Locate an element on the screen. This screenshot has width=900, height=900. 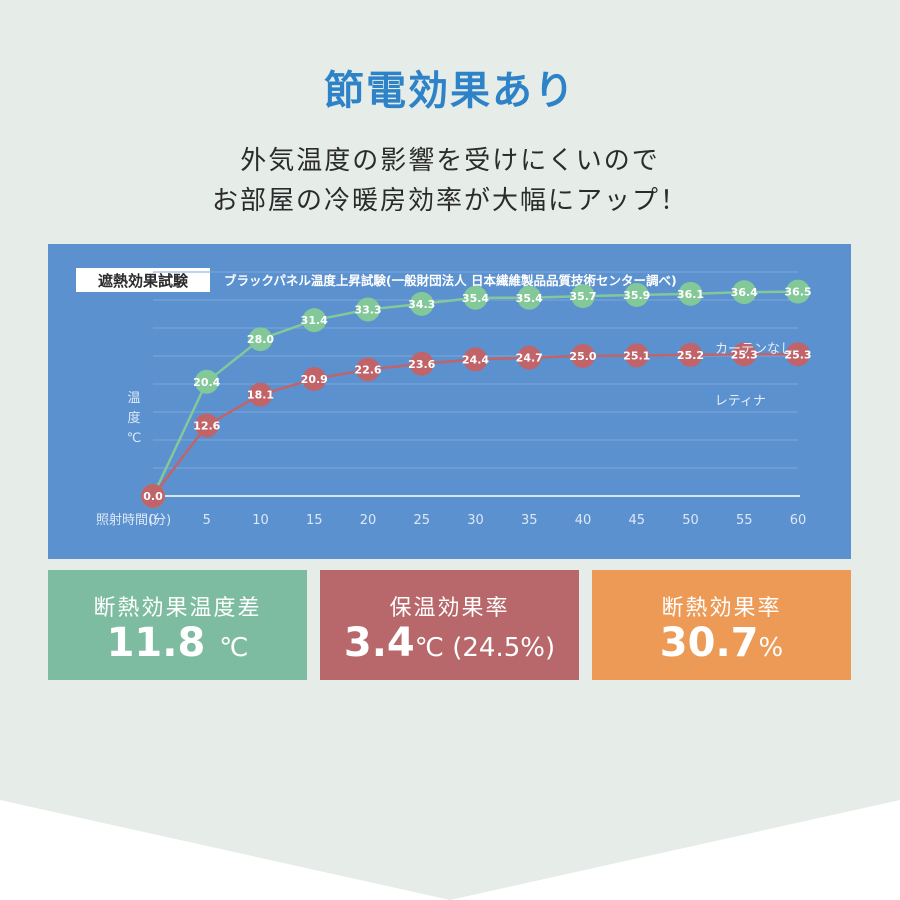
data-label: 28.0 is located at coordinates (260, 339).